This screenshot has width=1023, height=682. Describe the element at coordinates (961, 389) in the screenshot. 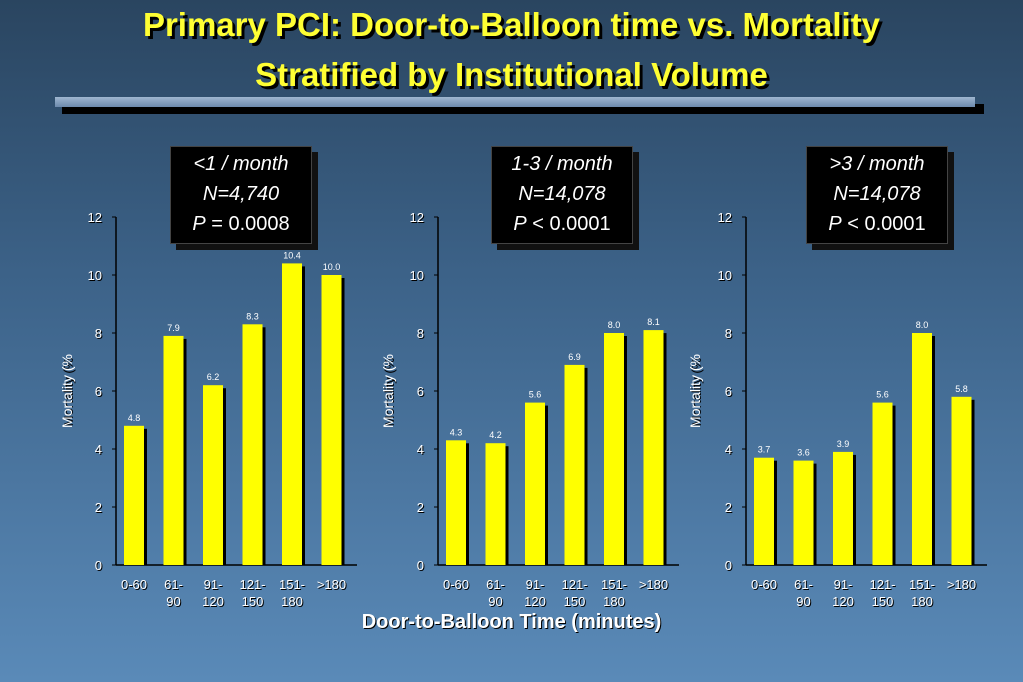

I see `data-label: 5.8` at that location.